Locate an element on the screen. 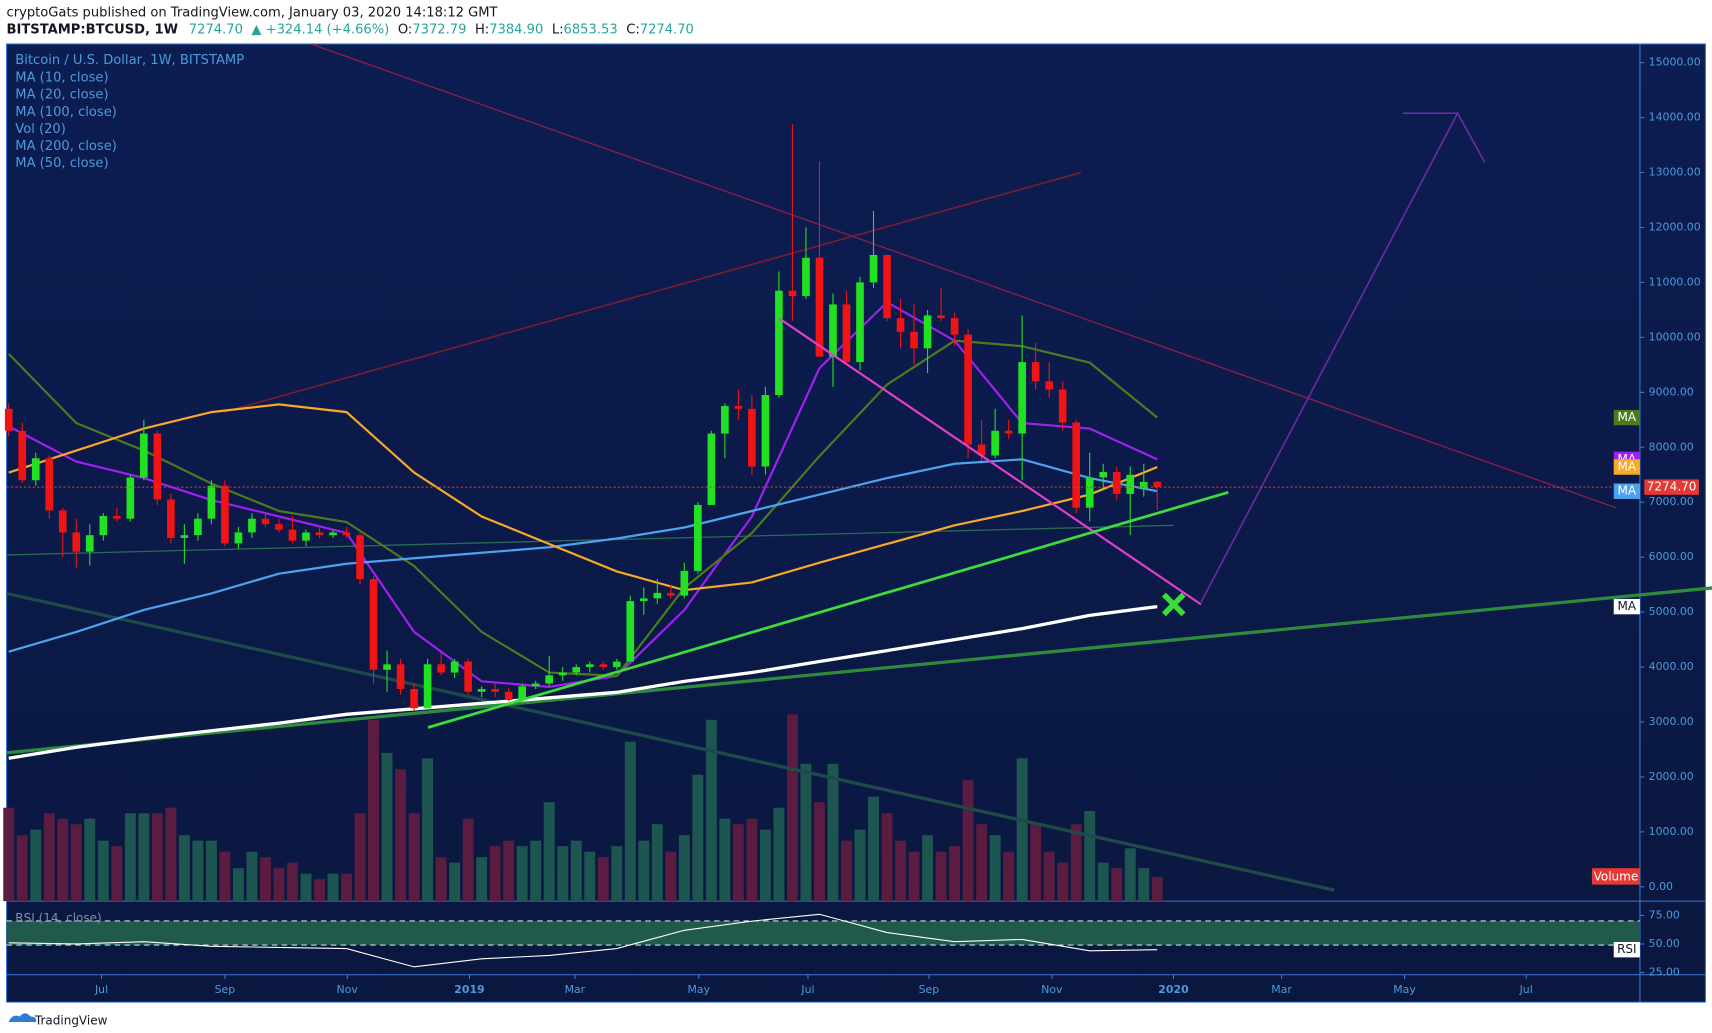 The image size is (1712, 1033). ma-badge-bg is located at coordinates (1626, 417).